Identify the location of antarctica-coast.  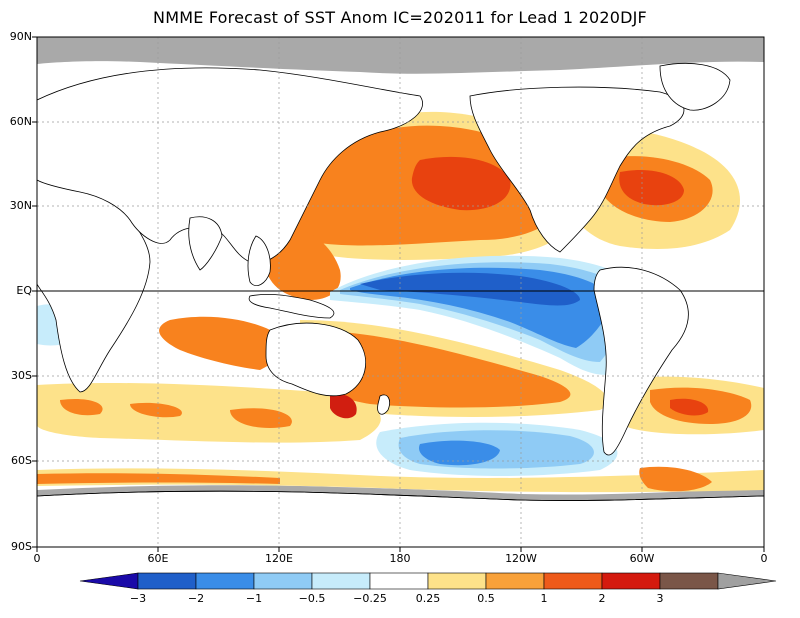
(400, 495).